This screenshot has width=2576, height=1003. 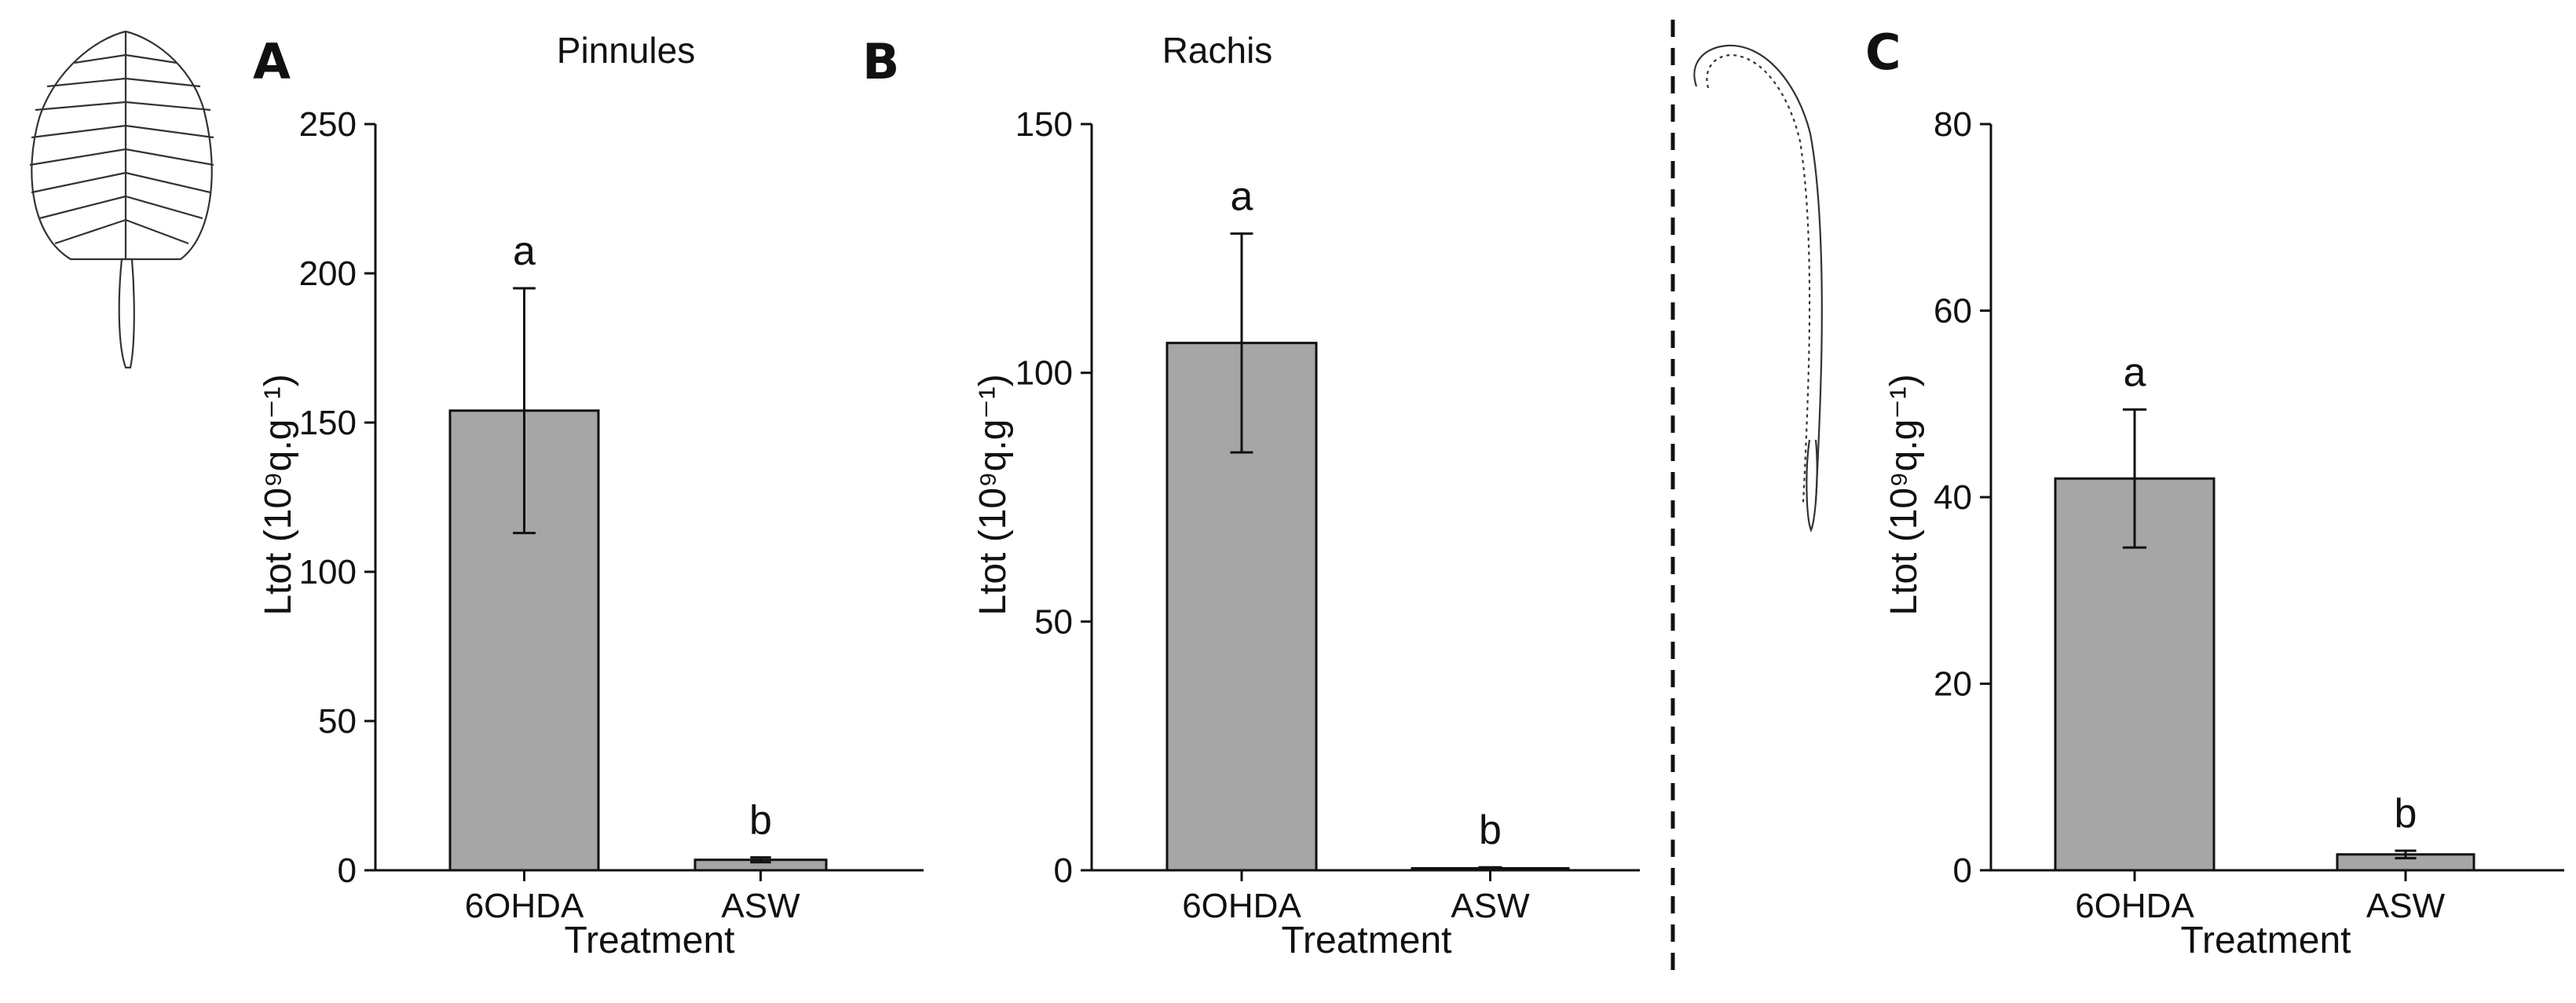 What do you see at coordinates (1904, 494) in the screenshot?
I see `panel-c-y-axis-title: Ltot (10⁹q.g⁻¹)` at bounding box center [1904, 494].